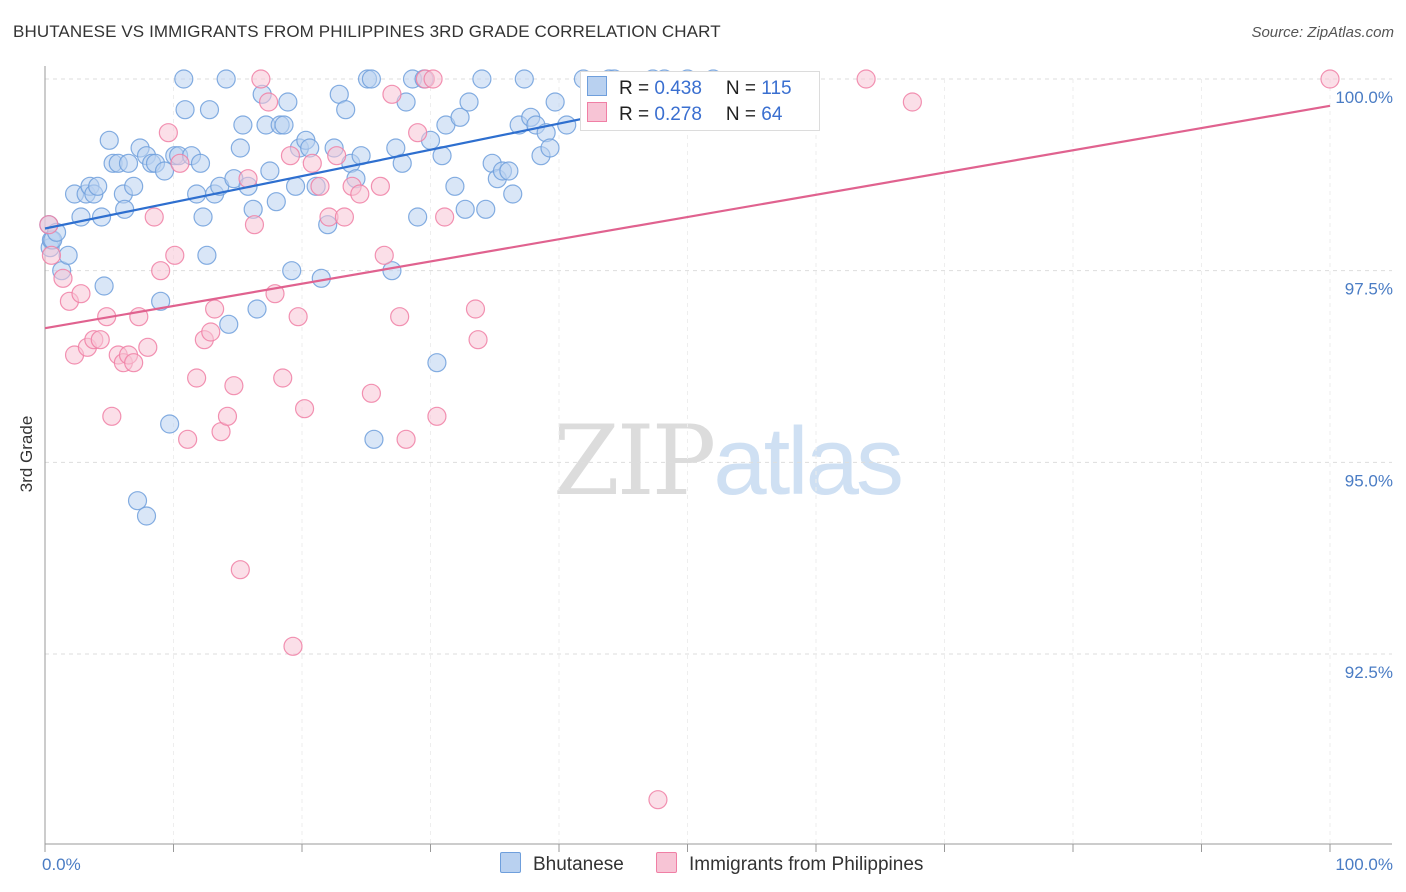  What do you see at coordinates (806, 864) in the screenshot?
I see `series-label: Immigrants from Philippines` at bounding box center [806, 864].